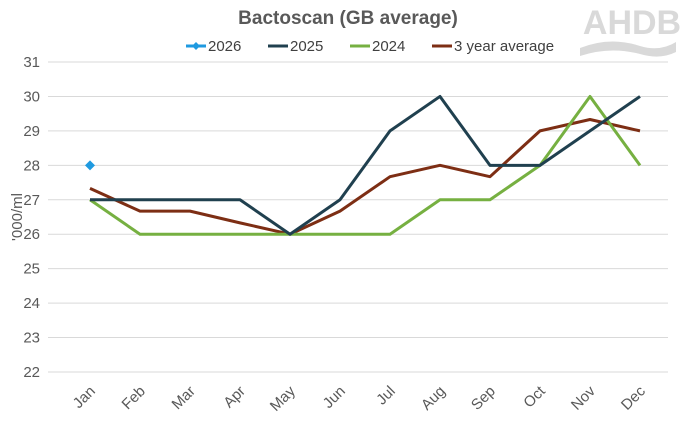 This screenshot has height=444, width=692. I want to click on x-tick-label: Nov, so click(583, 397).